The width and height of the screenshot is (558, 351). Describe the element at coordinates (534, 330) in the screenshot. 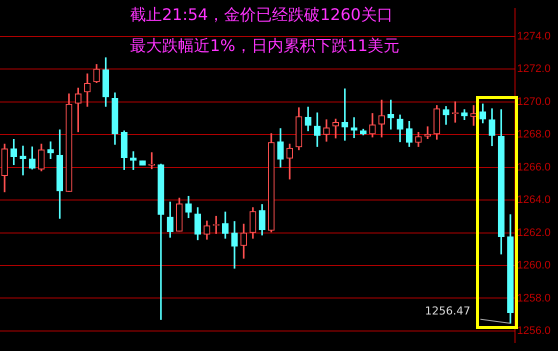

I see `y-tick-label: 1256.0` at that location.